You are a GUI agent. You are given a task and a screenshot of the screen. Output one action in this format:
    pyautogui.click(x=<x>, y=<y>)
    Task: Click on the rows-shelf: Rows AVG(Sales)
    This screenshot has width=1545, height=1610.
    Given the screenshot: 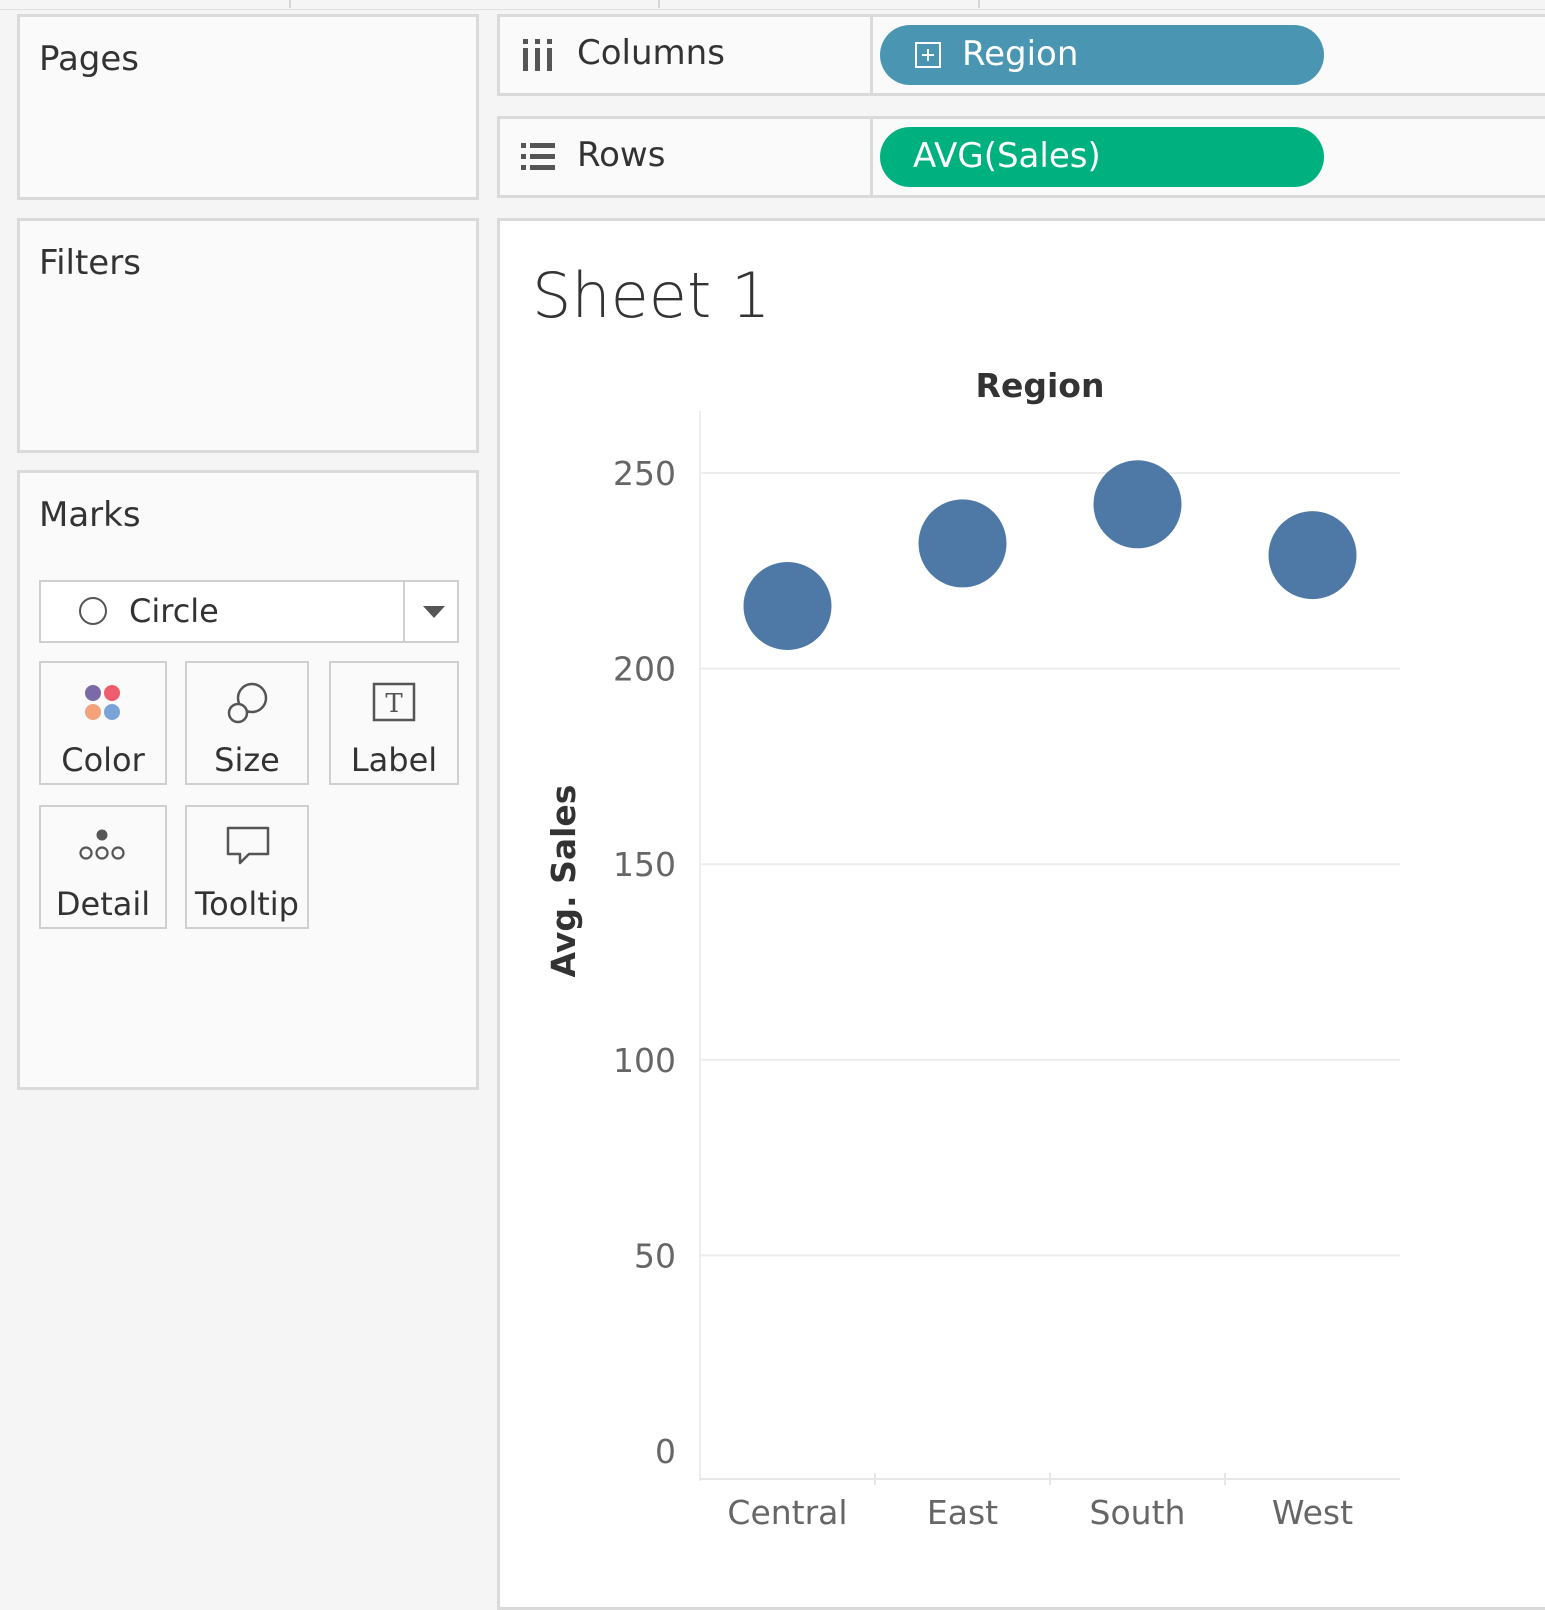 What is the action you would take?
    pyautogui.click(x=1021, y=157)
    